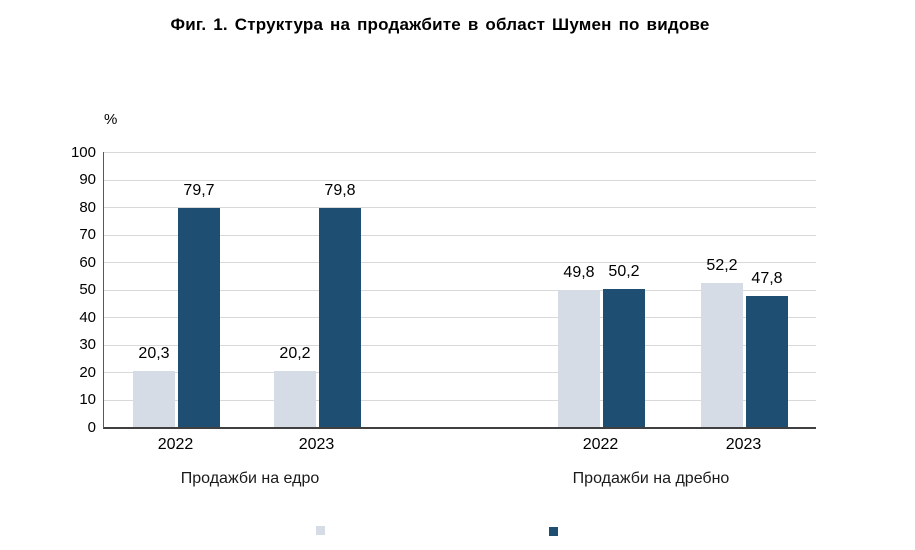 The height and width of the screenshot is (550, 915). Describe the element at coordinates (295, 354) in the screenshot. I see `bar-value-label: 20,2` at that location.